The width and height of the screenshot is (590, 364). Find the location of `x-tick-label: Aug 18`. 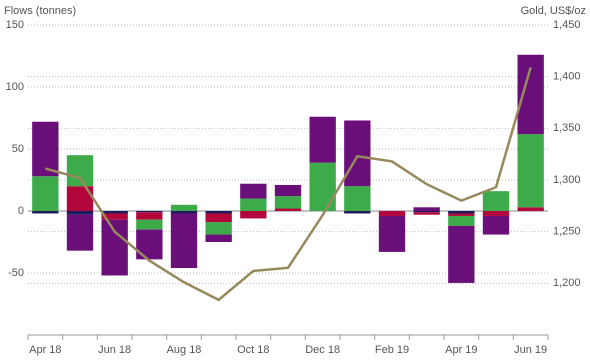

x-tick-label: Aug 18 is located at coordinates (184, 350).